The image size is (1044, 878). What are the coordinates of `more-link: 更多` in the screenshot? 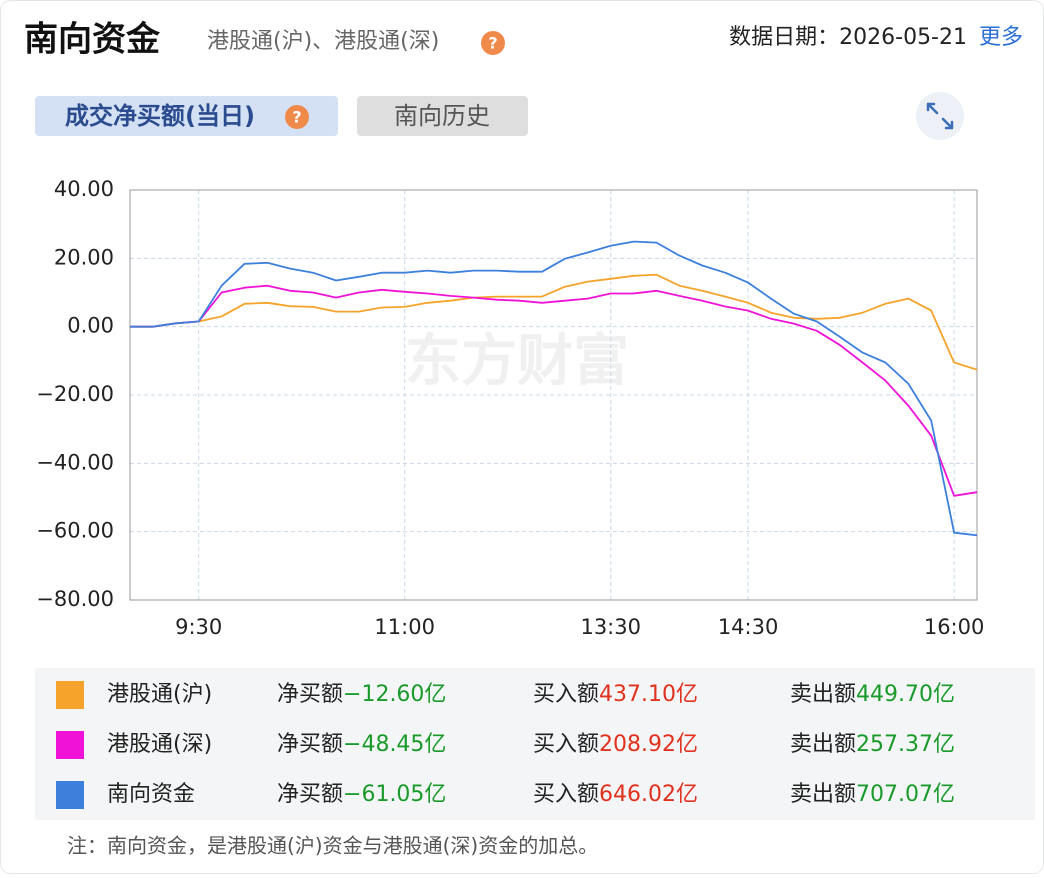 It's located at (1001, 37).